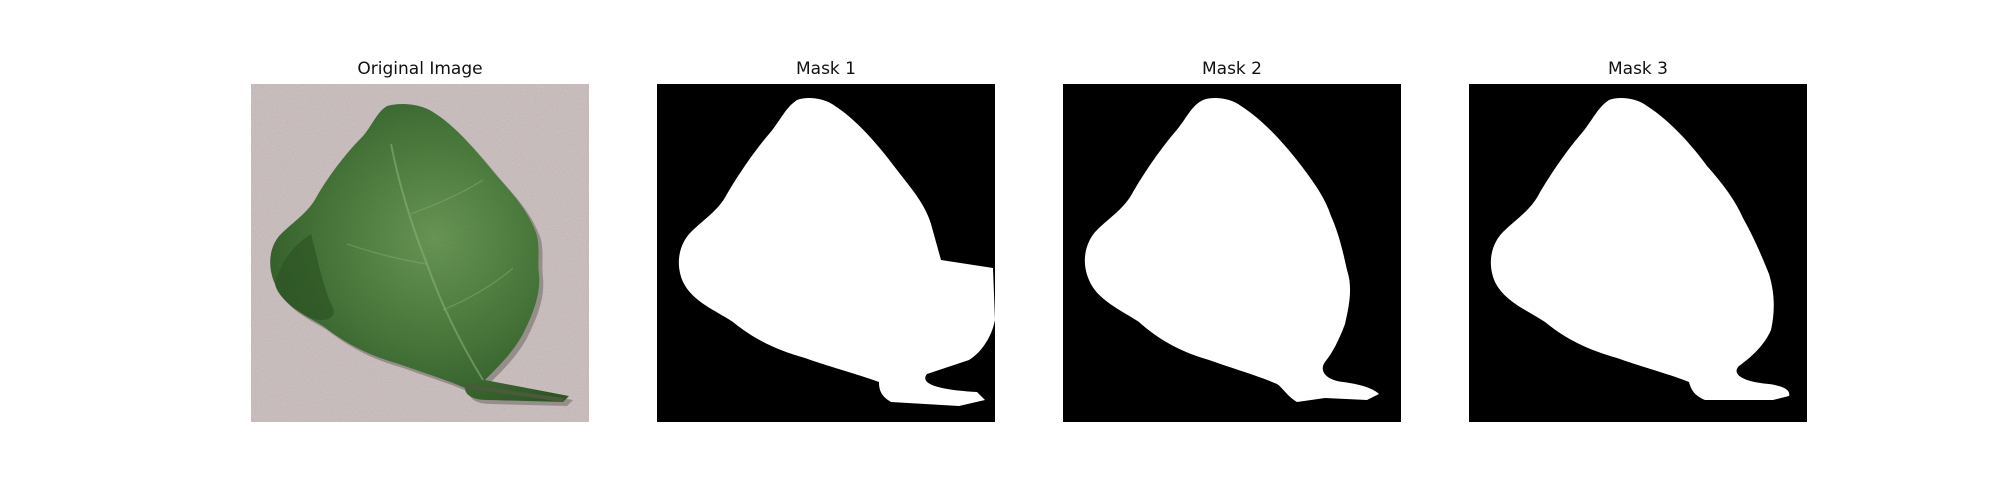  Describe the element at coordinates (430, 245) in the screenshot. I see `leaf-vein-side` at that location.